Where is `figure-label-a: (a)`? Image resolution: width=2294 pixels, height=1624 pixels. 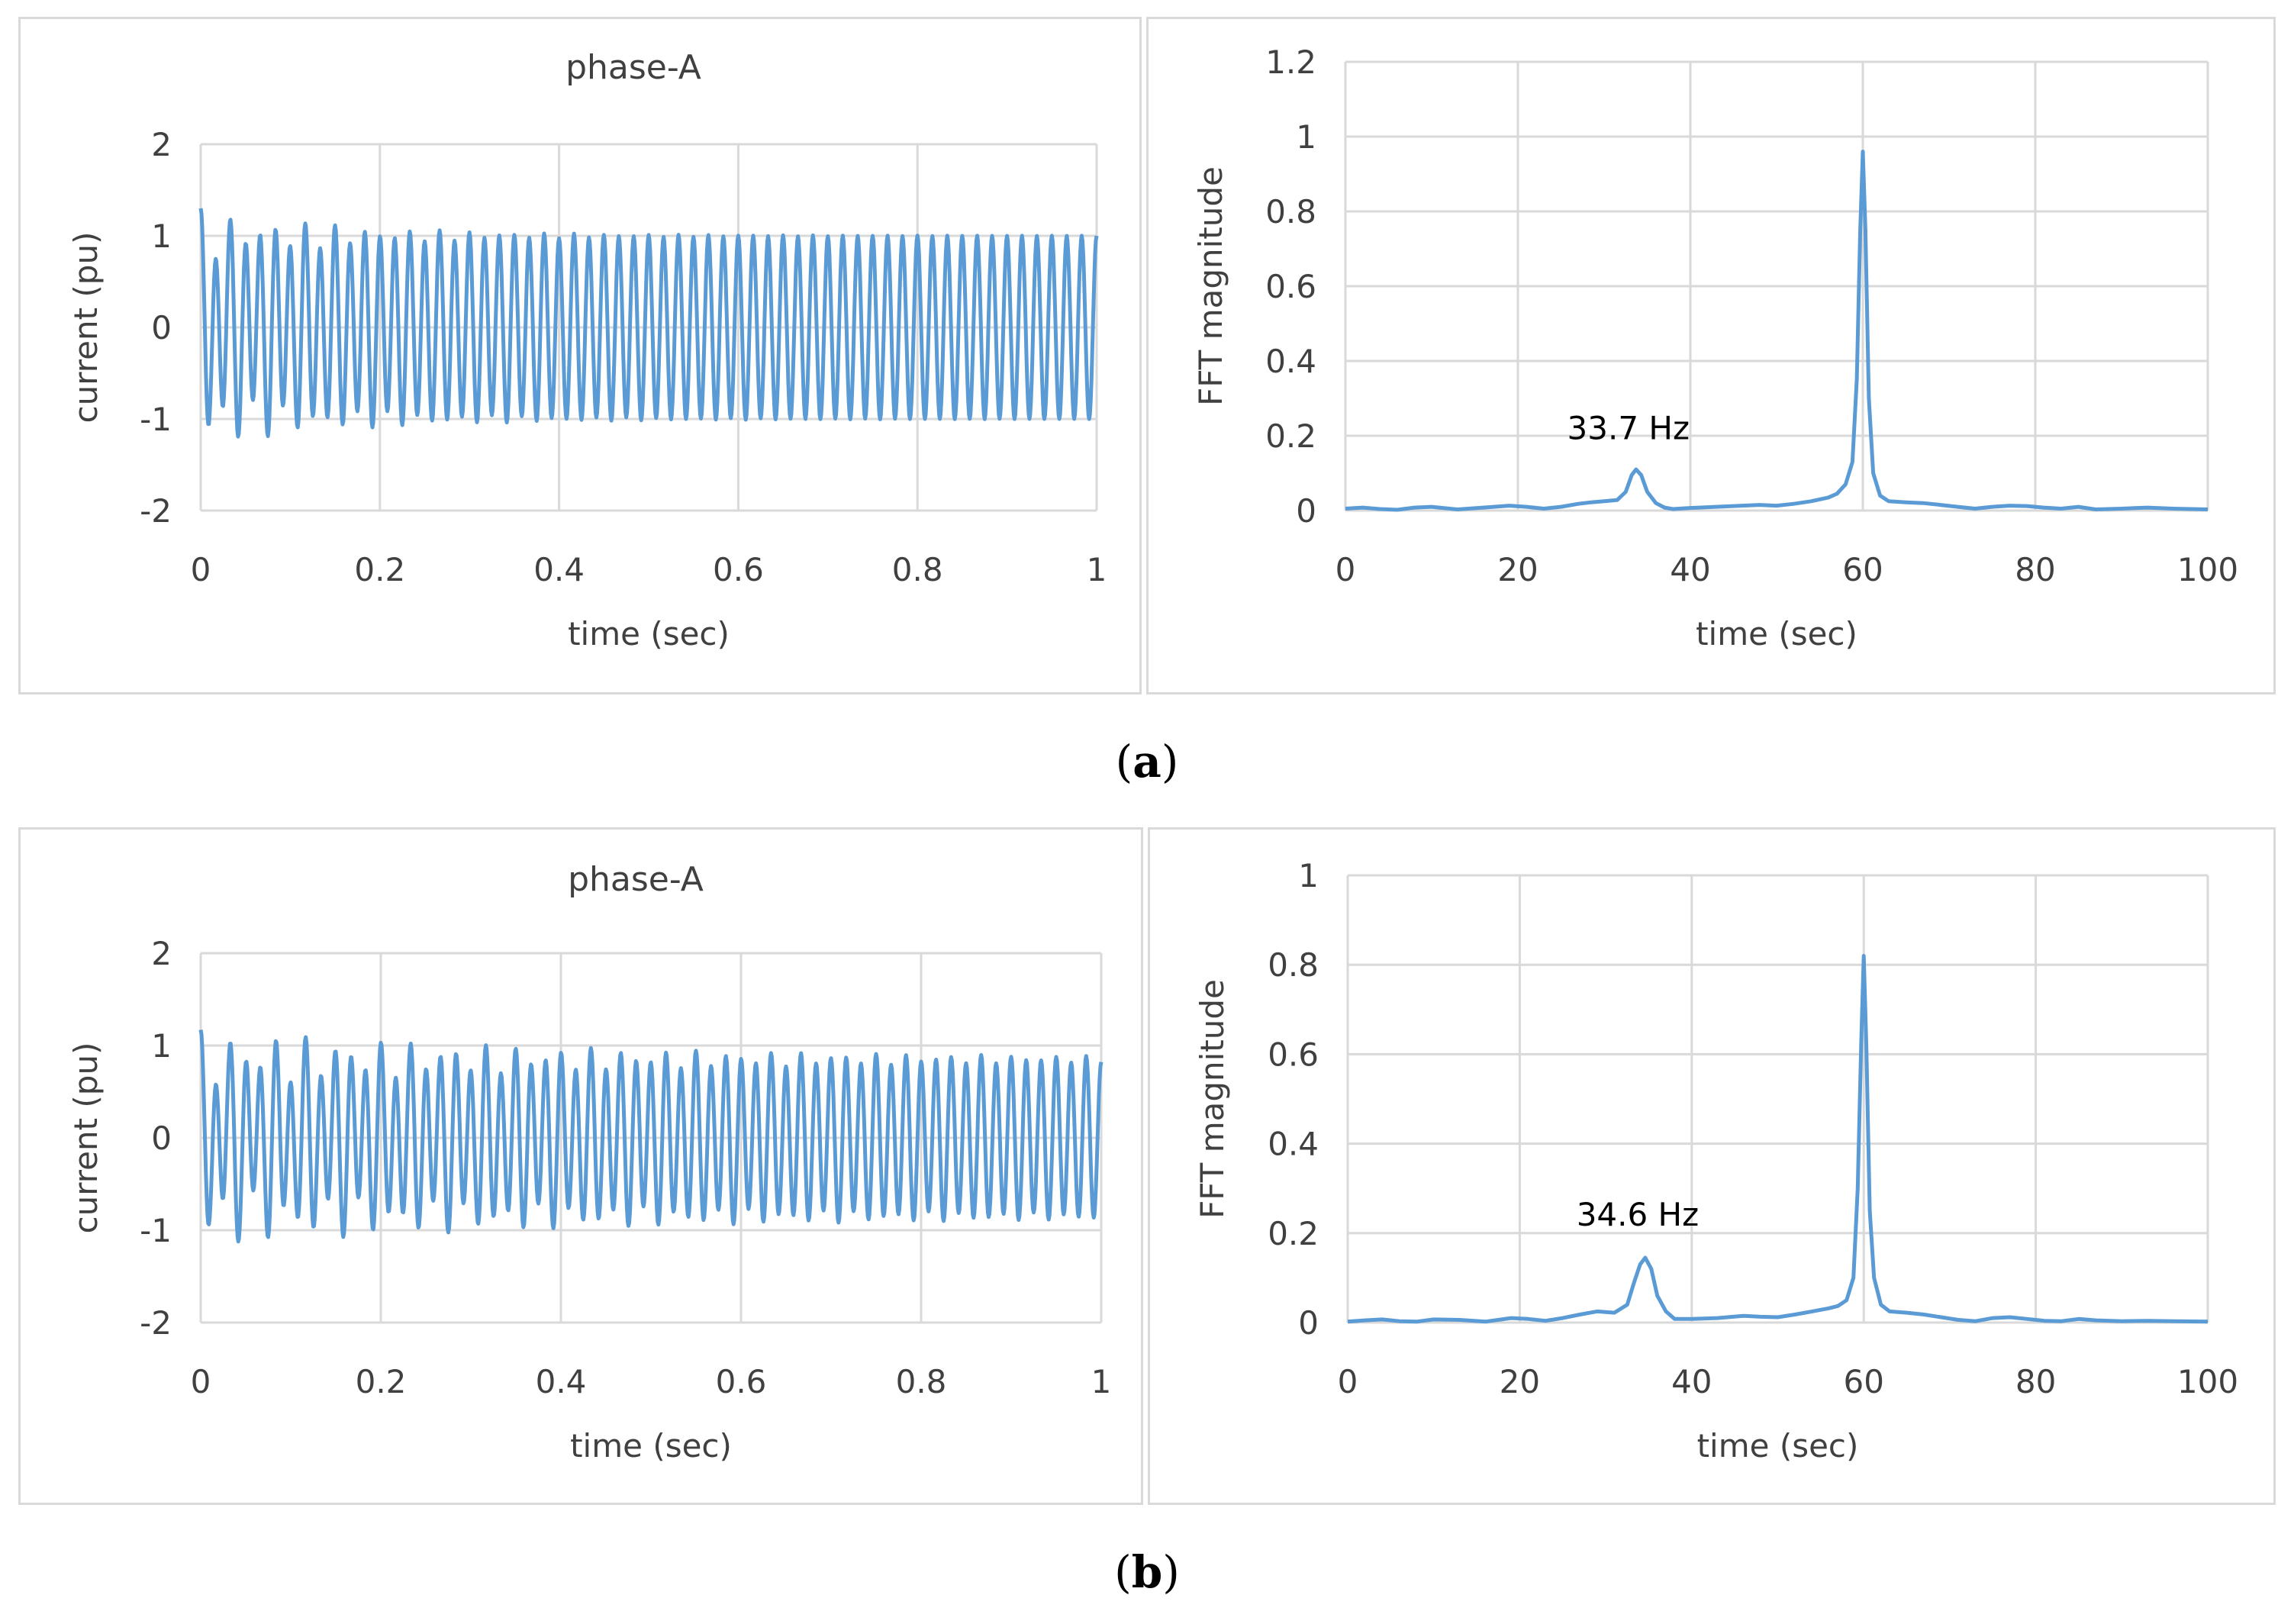
figure-label-a: (a) is located at coordinates (1147, 762).